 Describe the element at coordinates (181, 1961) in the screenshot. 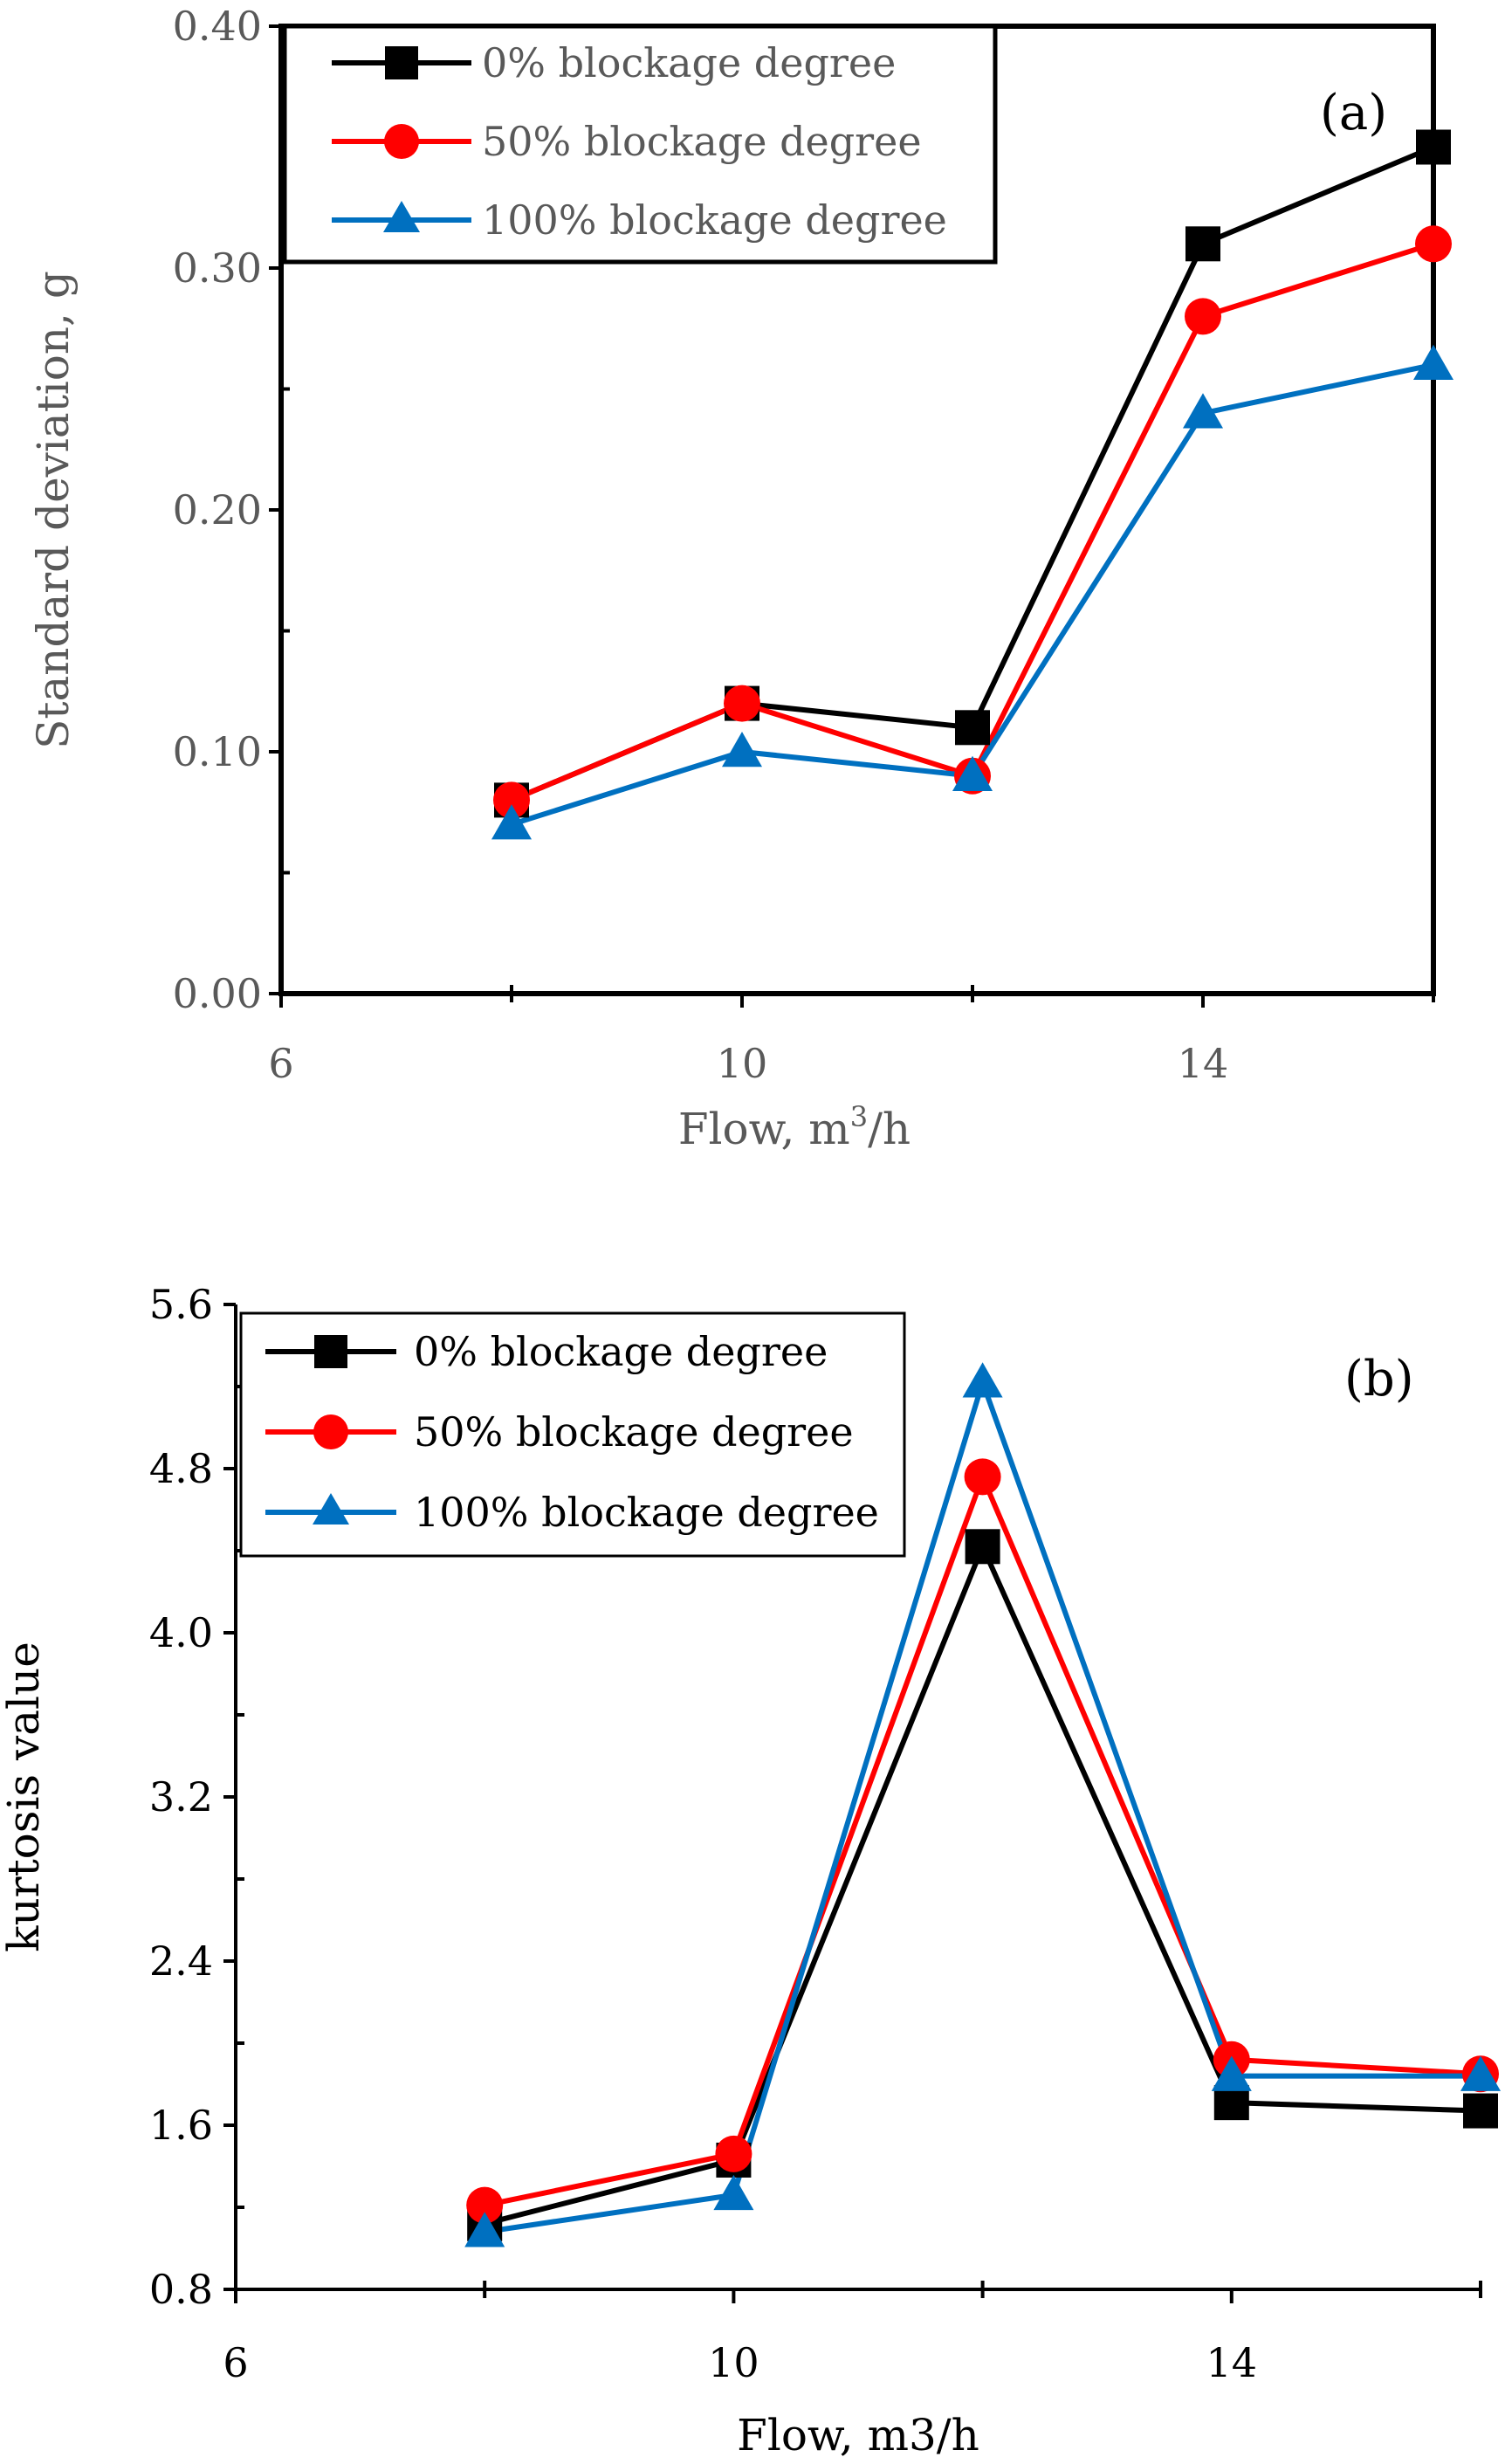

I see `chart-b-y-tick-label: 2.4` at that location.